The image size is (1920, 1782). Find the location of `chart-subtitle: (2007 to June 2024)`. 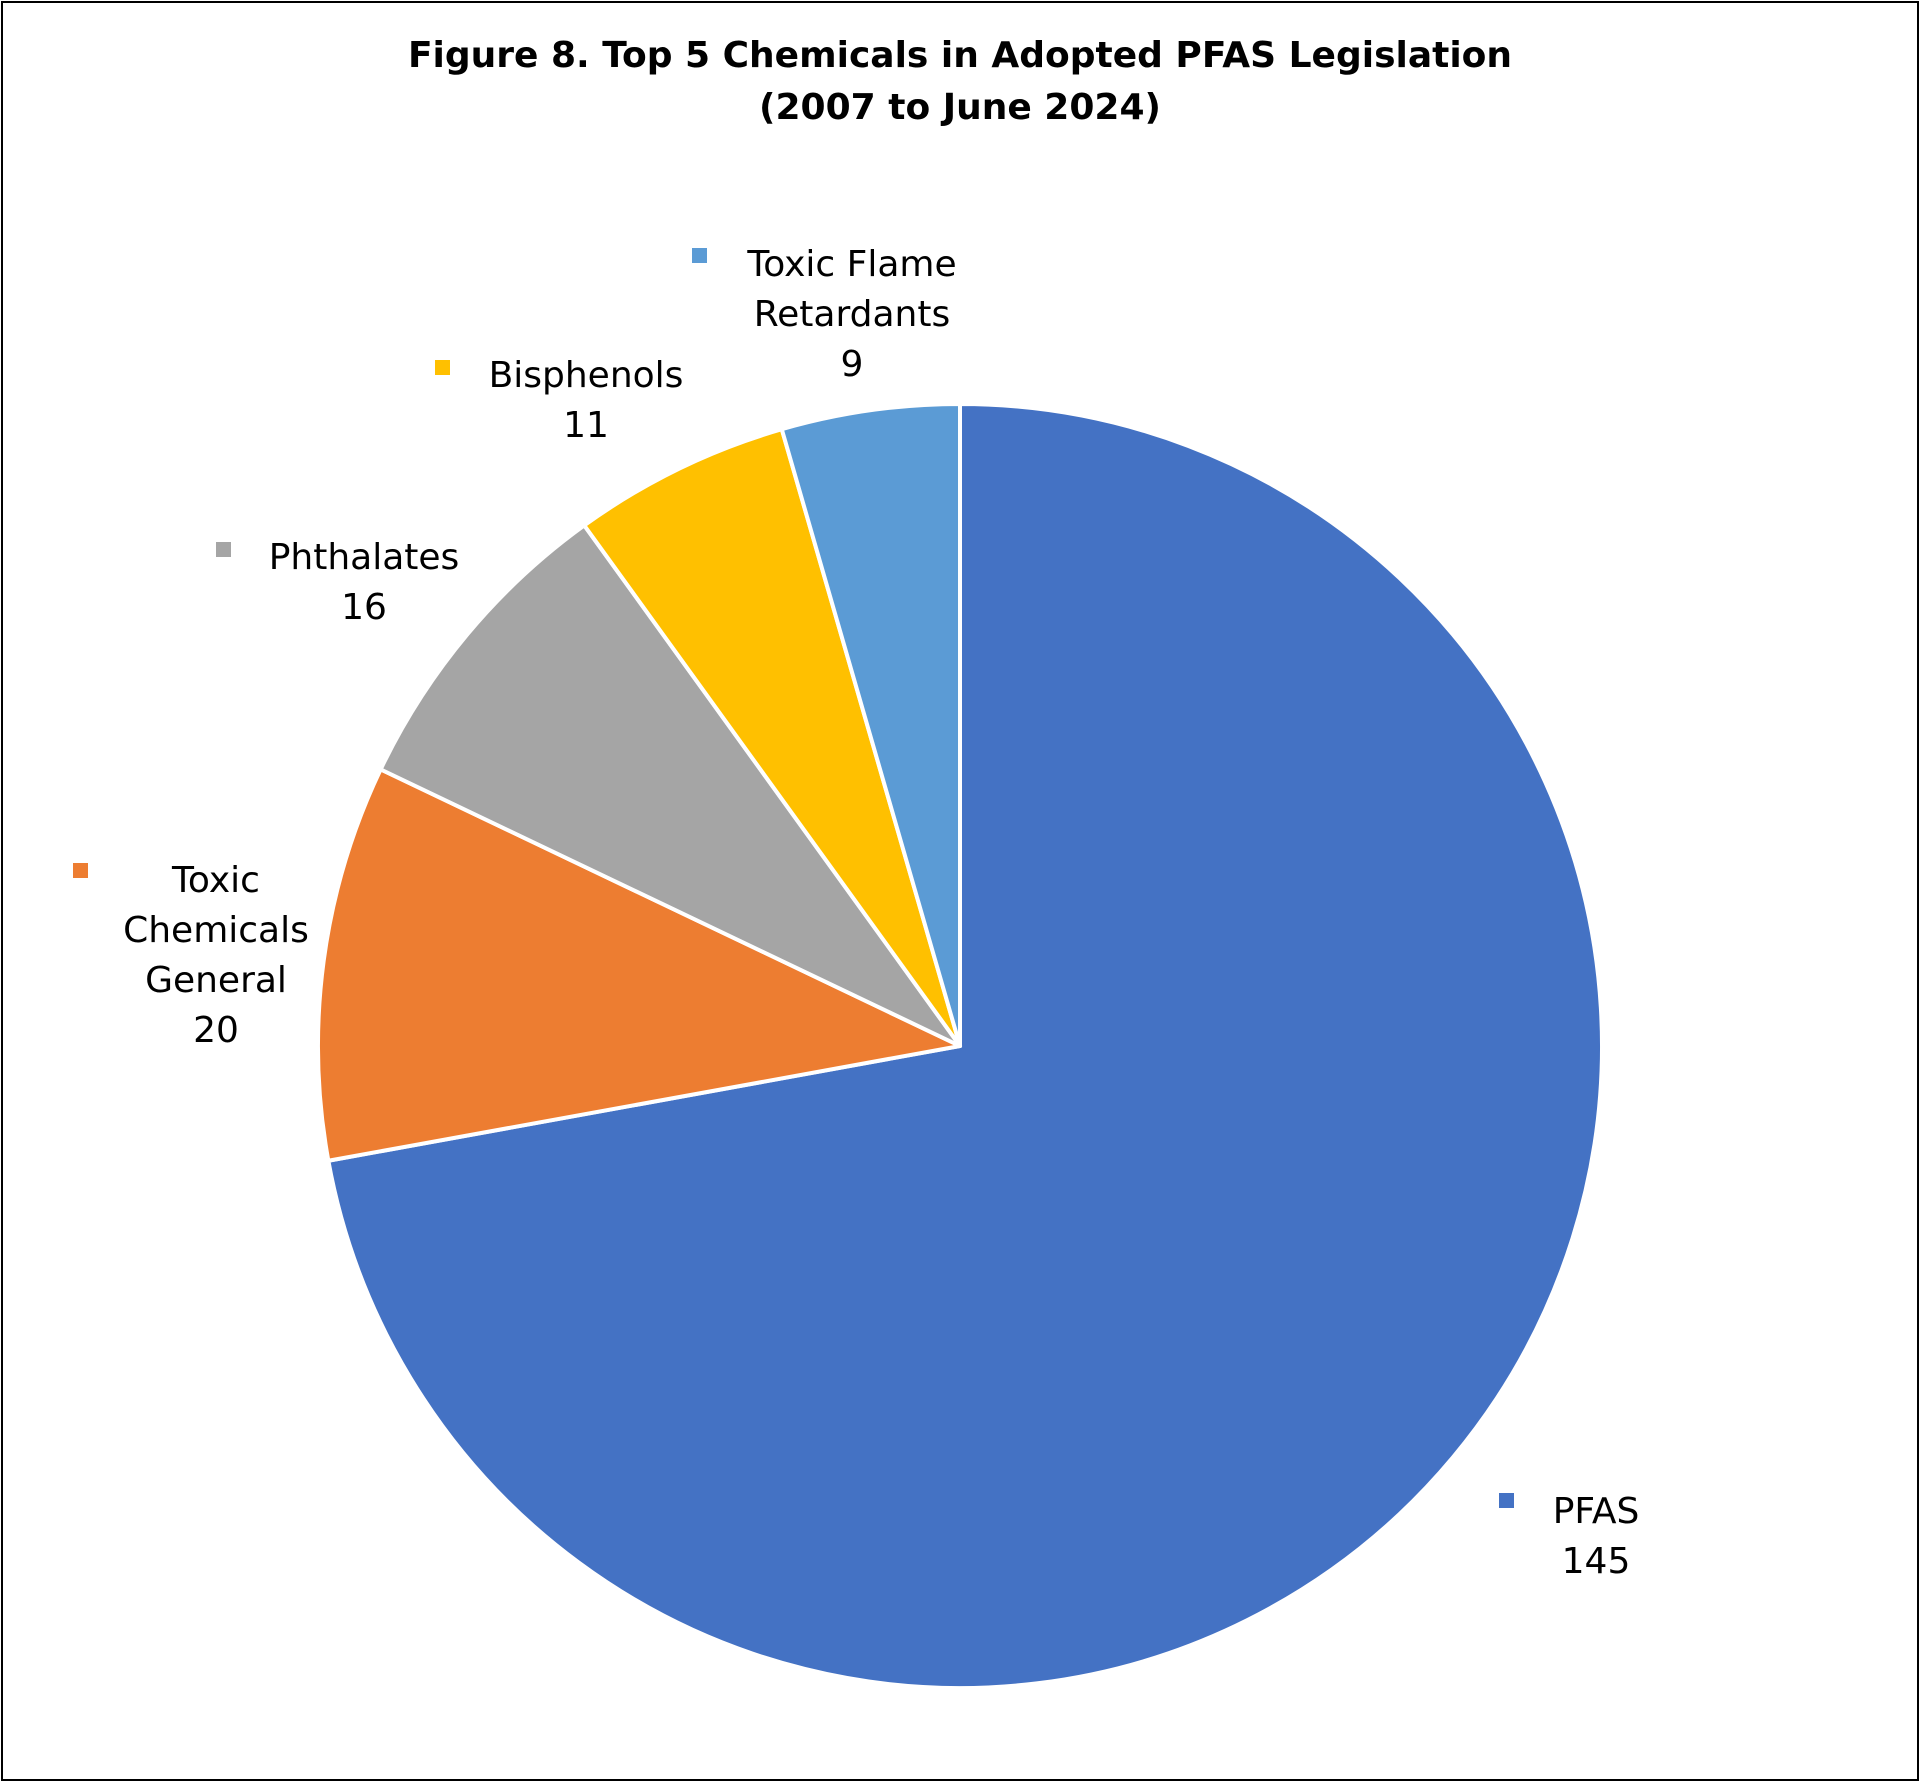

chart-subtitle: (2007 to June 2024) is located at coordinates (960, 107).